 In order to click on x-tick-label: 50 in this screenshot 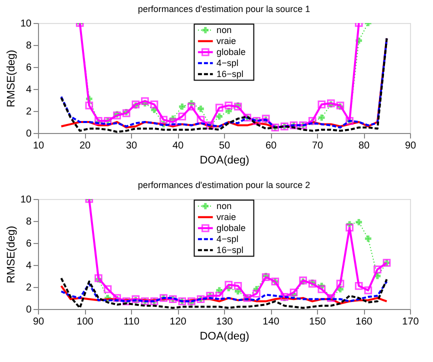, I will do `click(224, 146)`.